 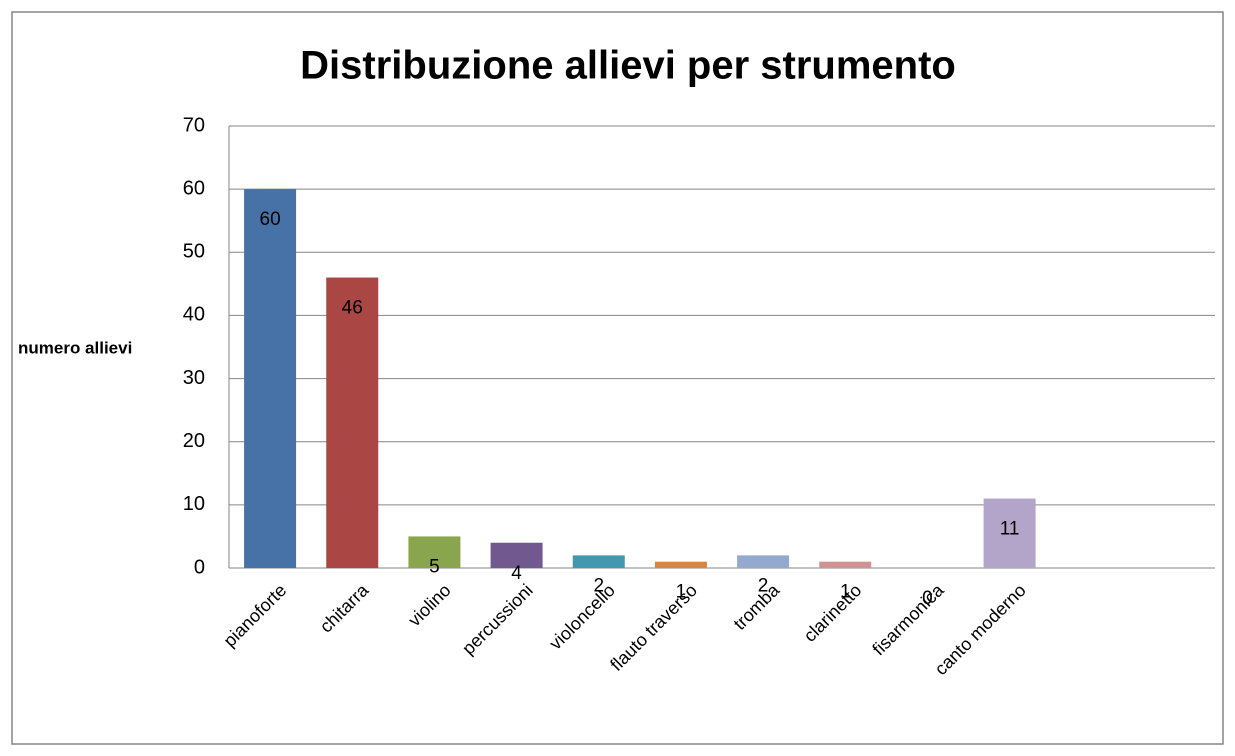 I want to click on data-label: 5, so click(x=434, y=566).